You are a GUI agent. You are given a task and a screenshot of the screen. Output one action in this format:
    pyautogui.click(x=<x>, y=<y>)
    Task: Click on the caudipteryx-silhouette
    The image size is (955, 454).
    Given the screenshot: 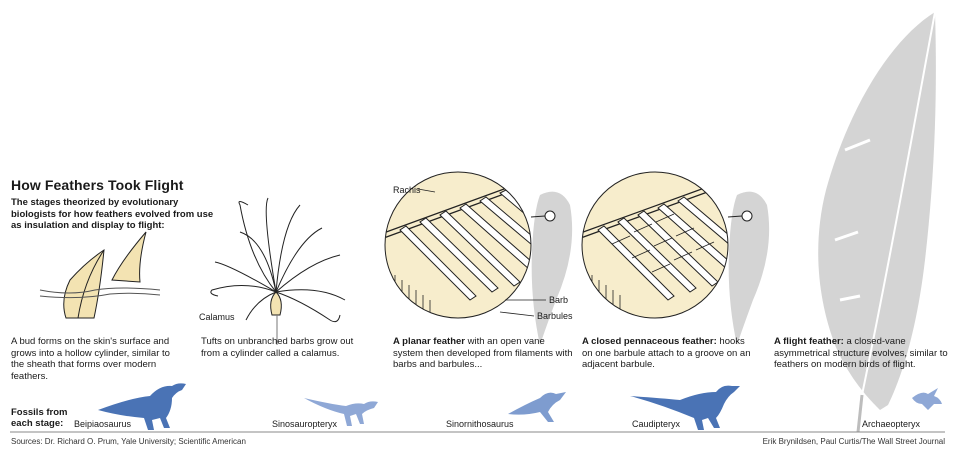 What is the action you would take?
    pyautogui.click(x=685, y=407)
    